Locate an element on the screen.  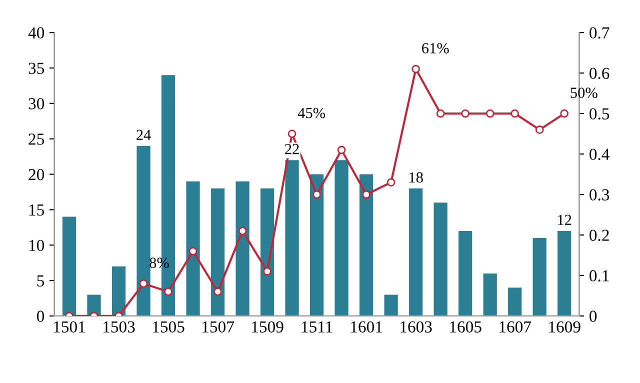
y-tick-label: 5 is located at coordinates (40, 280).